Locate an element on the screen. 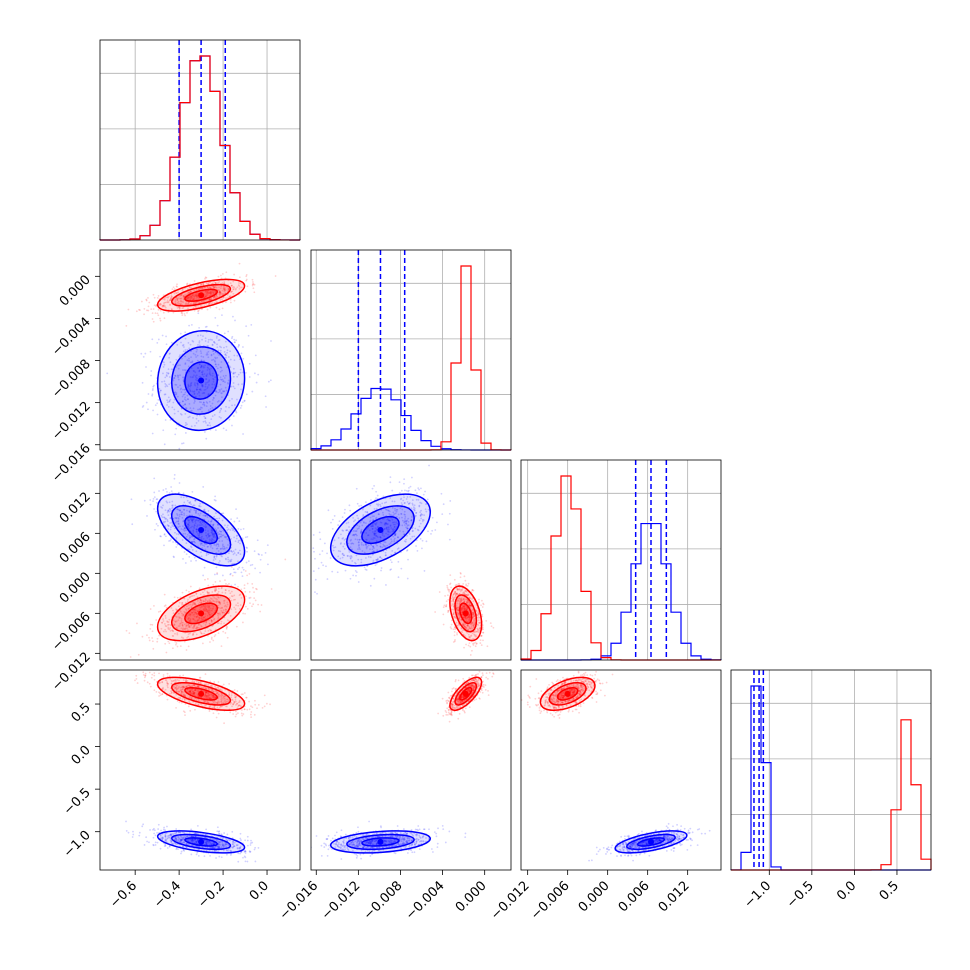  density-panel is located at coordinates (411, 560).